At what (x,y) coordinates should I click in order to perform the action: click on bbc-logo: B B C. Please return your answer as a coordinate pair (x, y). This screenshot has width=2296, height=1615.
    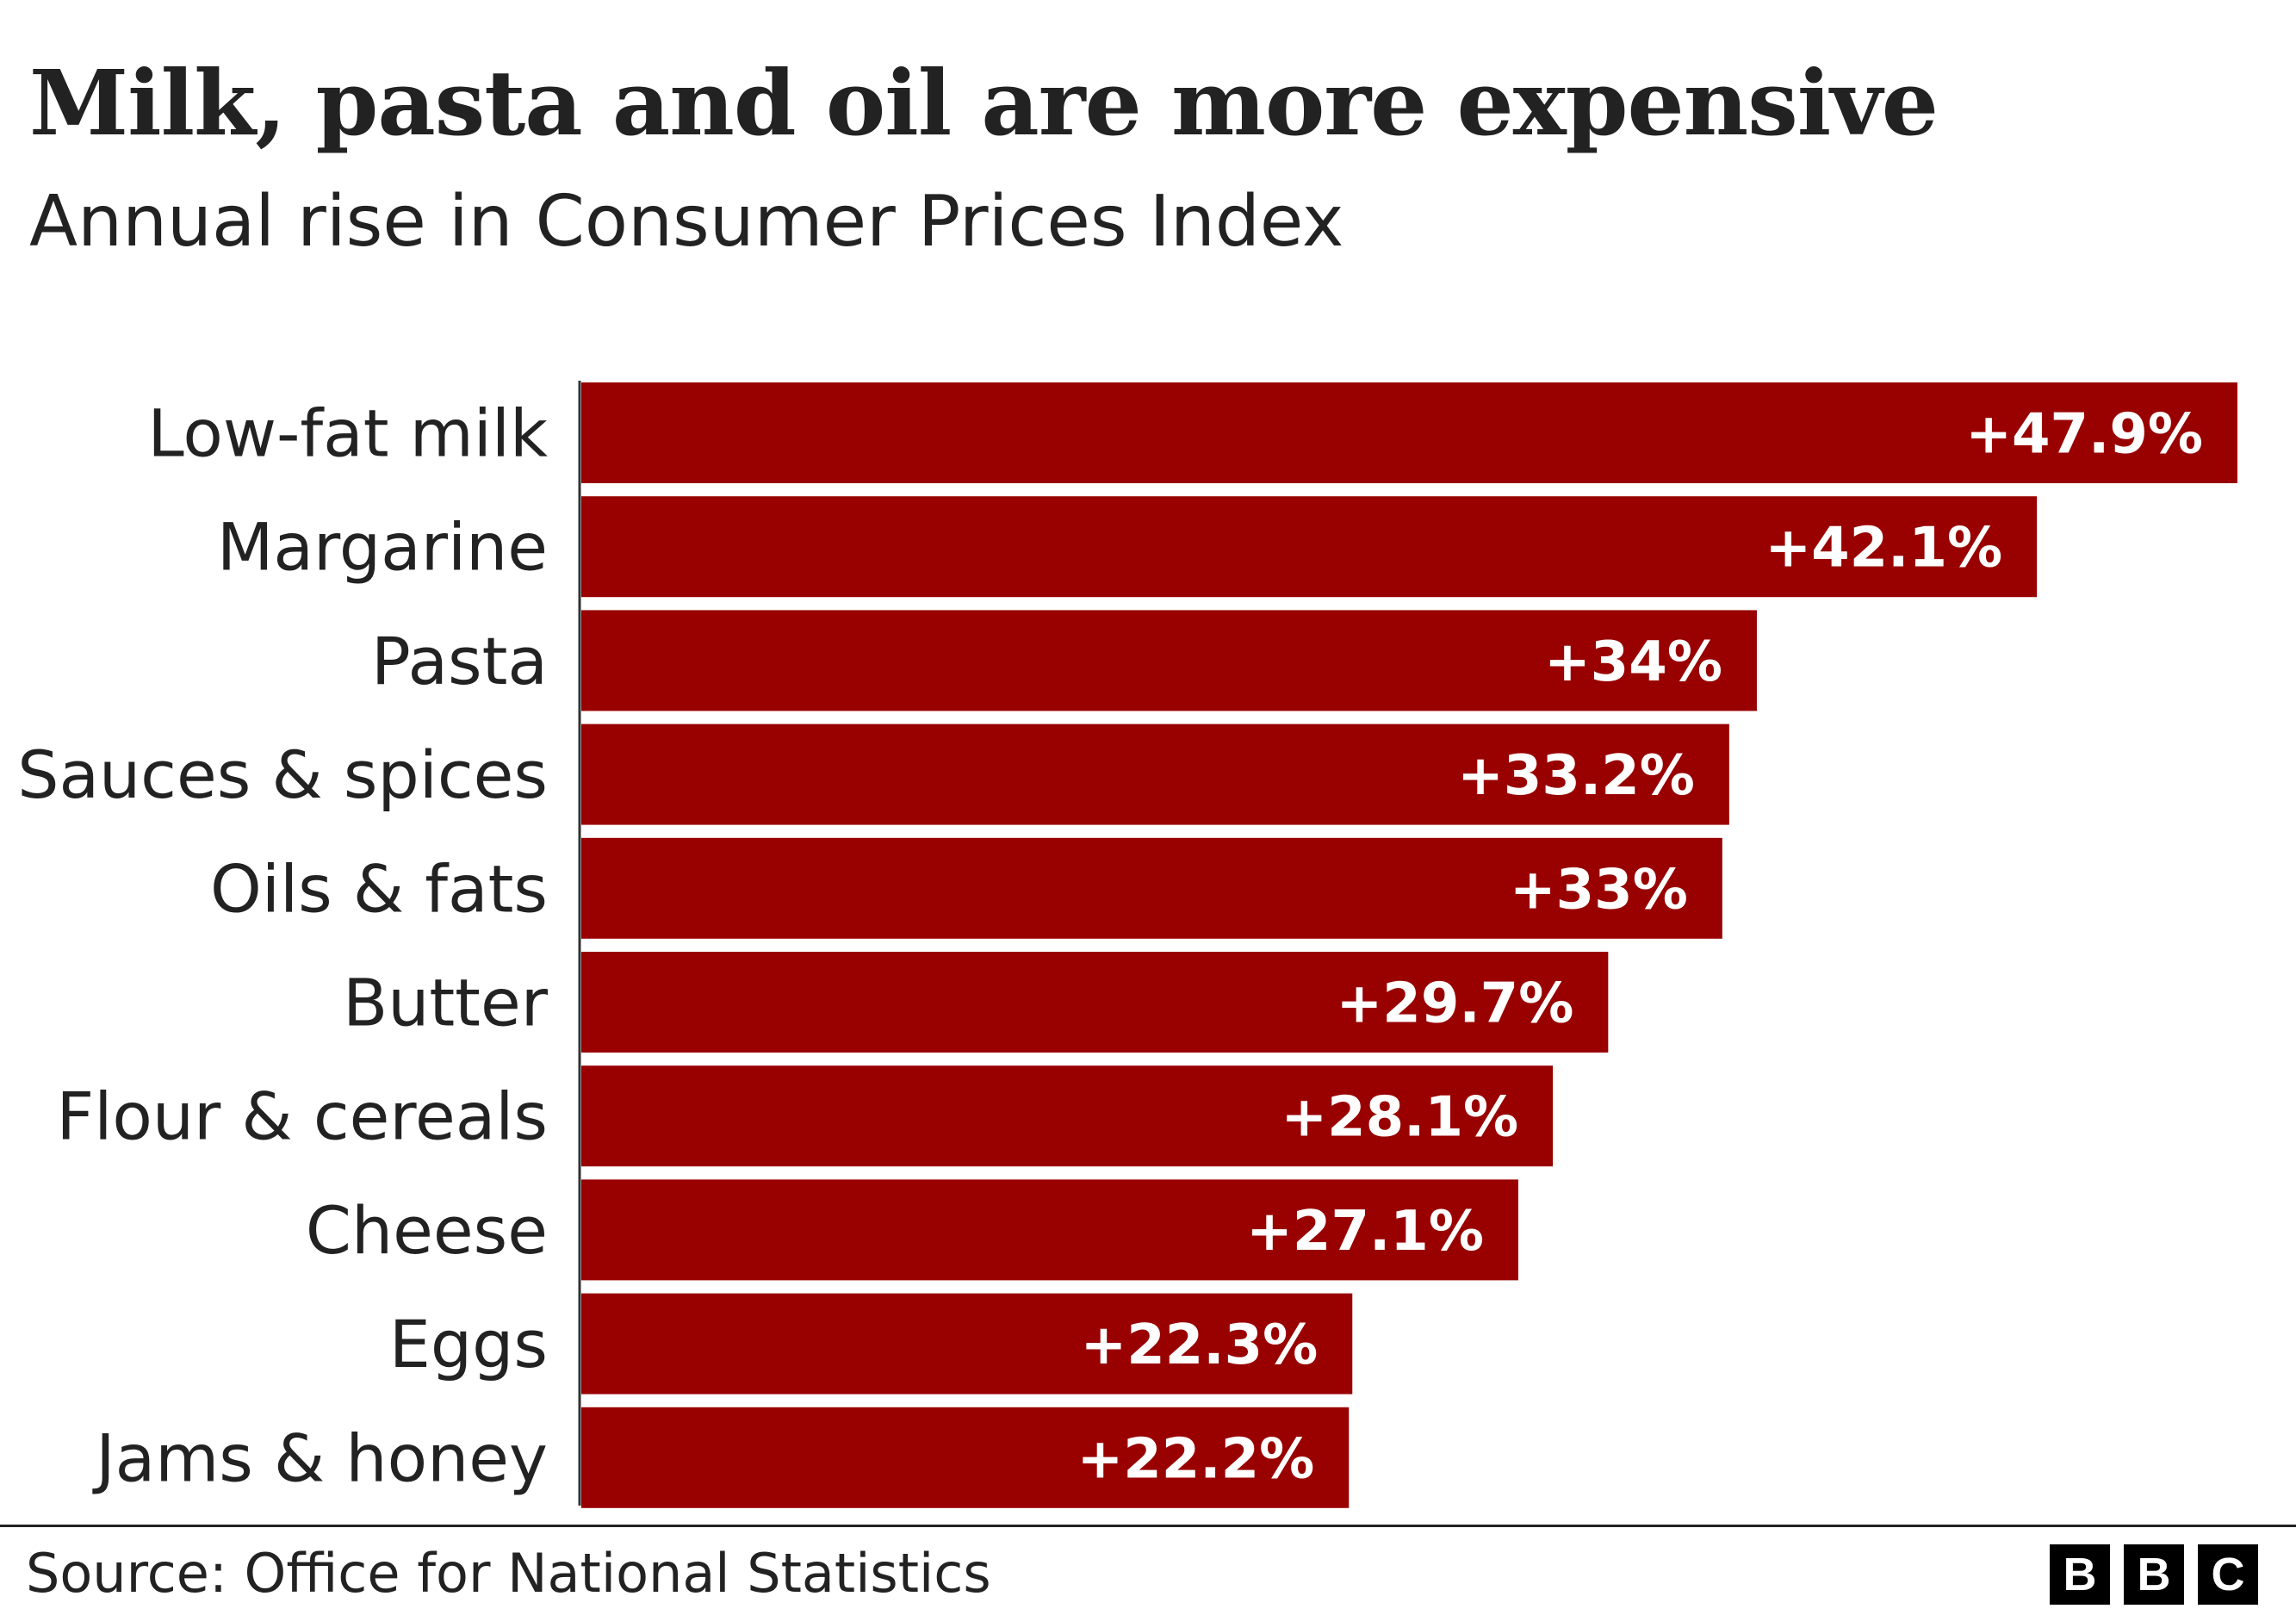
    Looking at the image, I should click on (2154, 1574).